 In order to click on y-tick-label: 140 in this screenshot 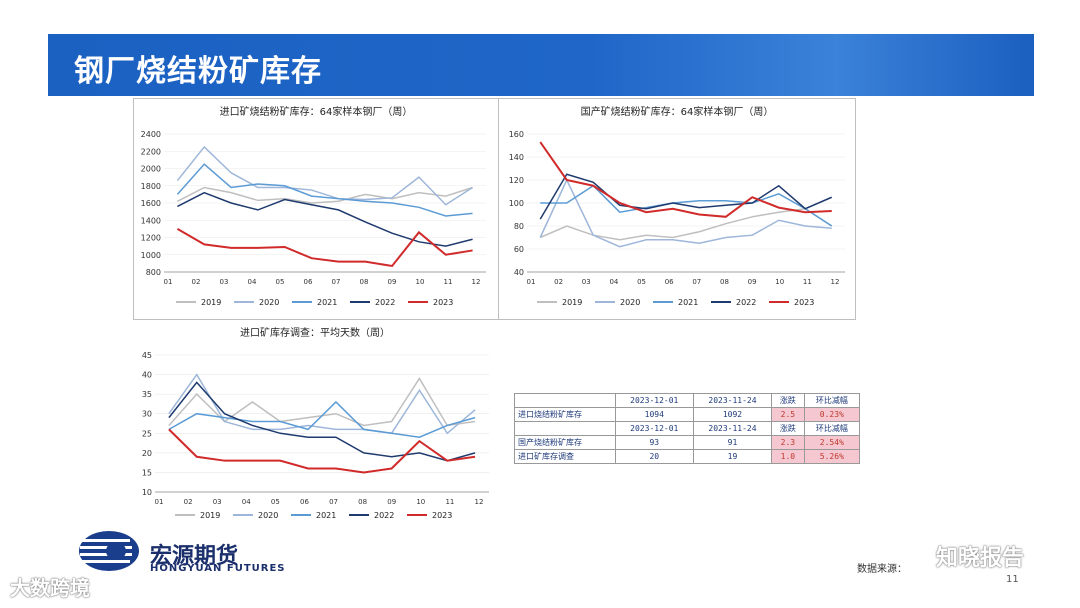, I will do `click(516, 157)`.